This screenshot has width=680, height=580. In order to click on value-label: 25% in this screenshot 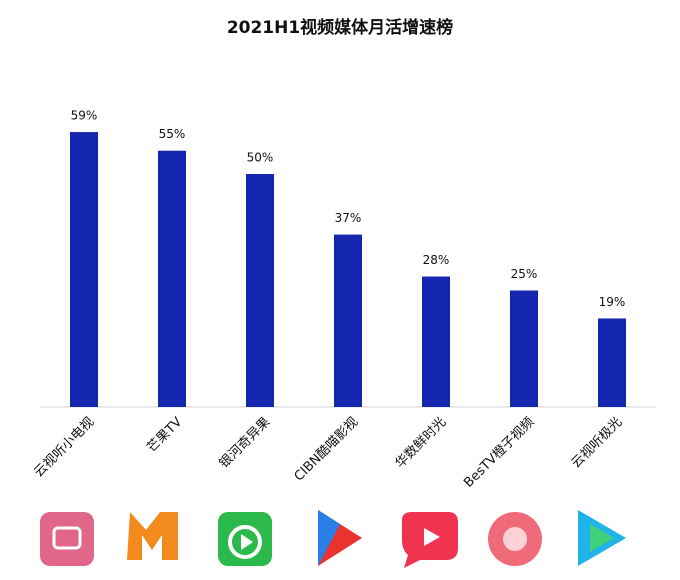, I will do `click(524, 274)`.